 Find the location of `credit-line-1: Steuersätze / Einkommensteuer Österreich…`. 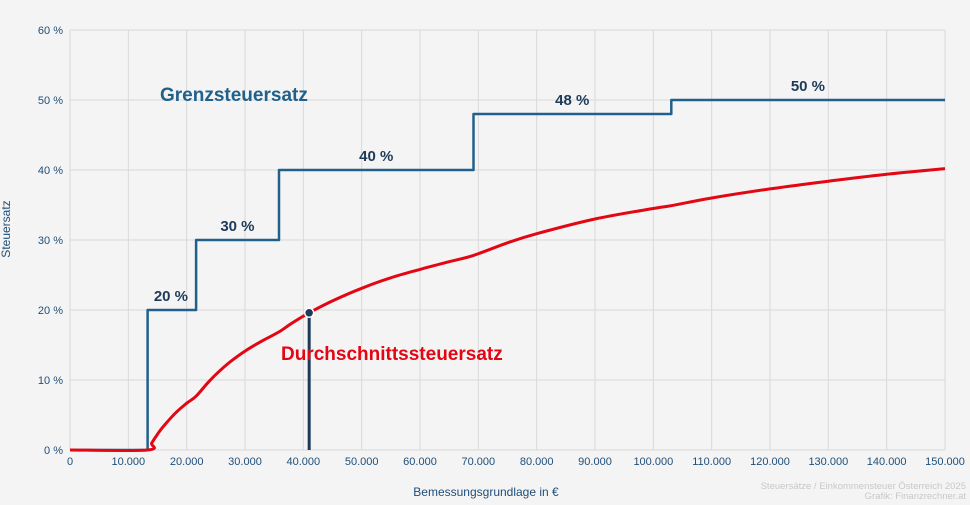

credit-line-1: Steuersätze / Einkommensteuer Österreich… is located at coordinates (863, 486).